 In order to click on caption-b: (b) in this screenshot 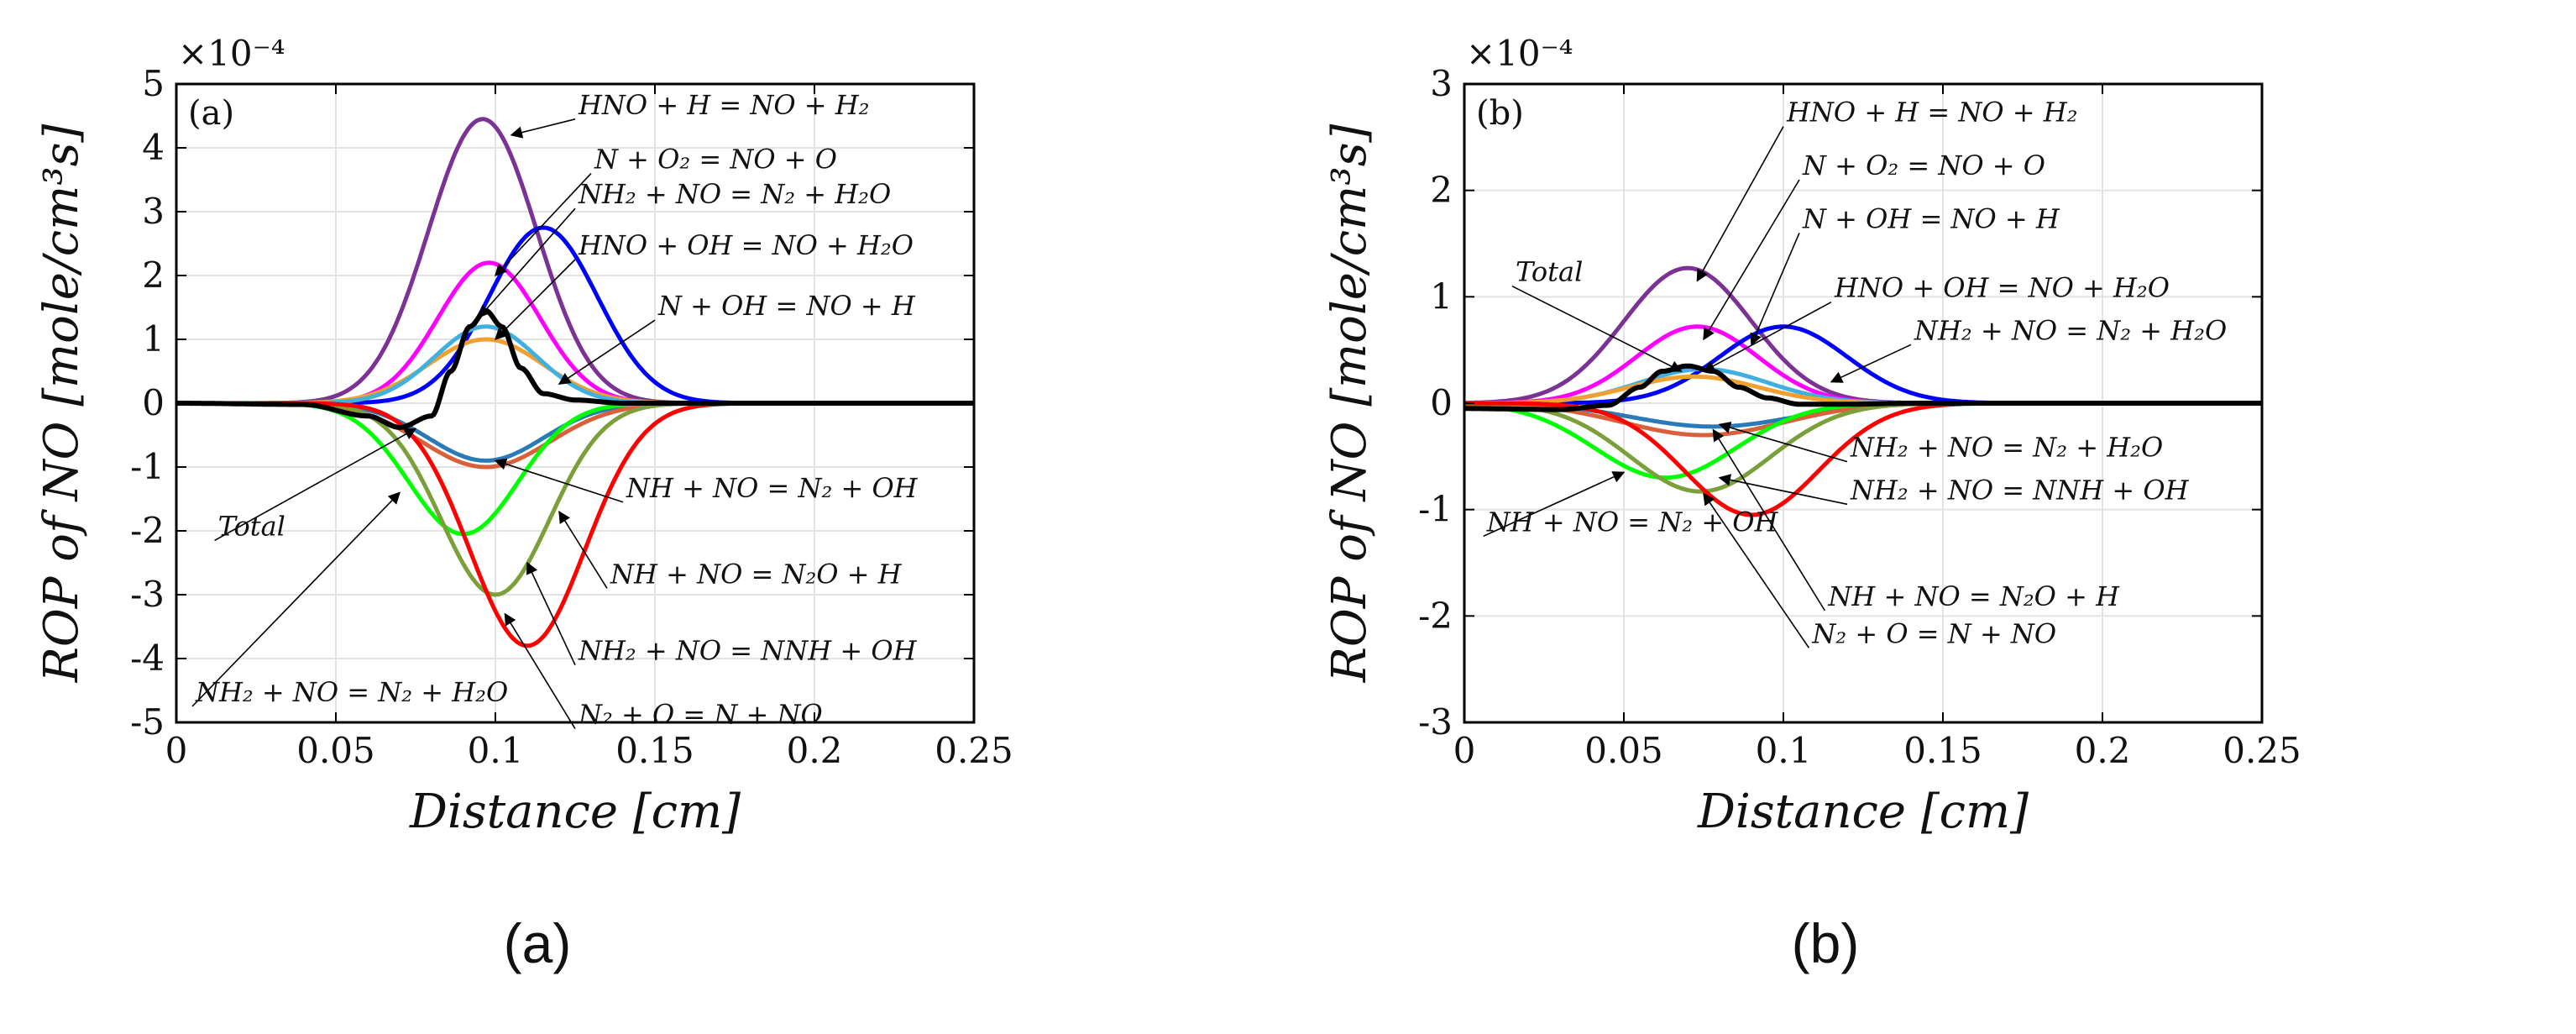, I will do `click(1826, 943)`.